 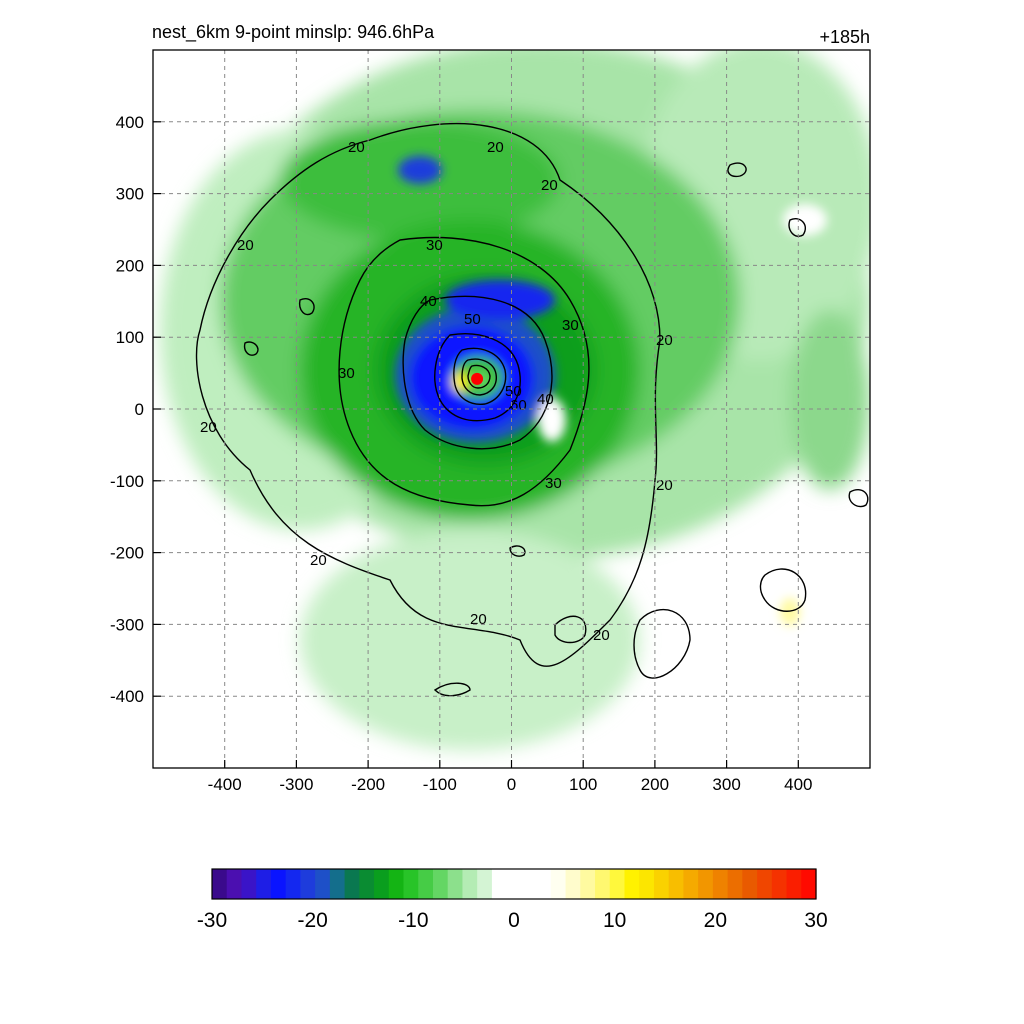 I want to click on y-tick-label: 400, so click(x=130, y=122).